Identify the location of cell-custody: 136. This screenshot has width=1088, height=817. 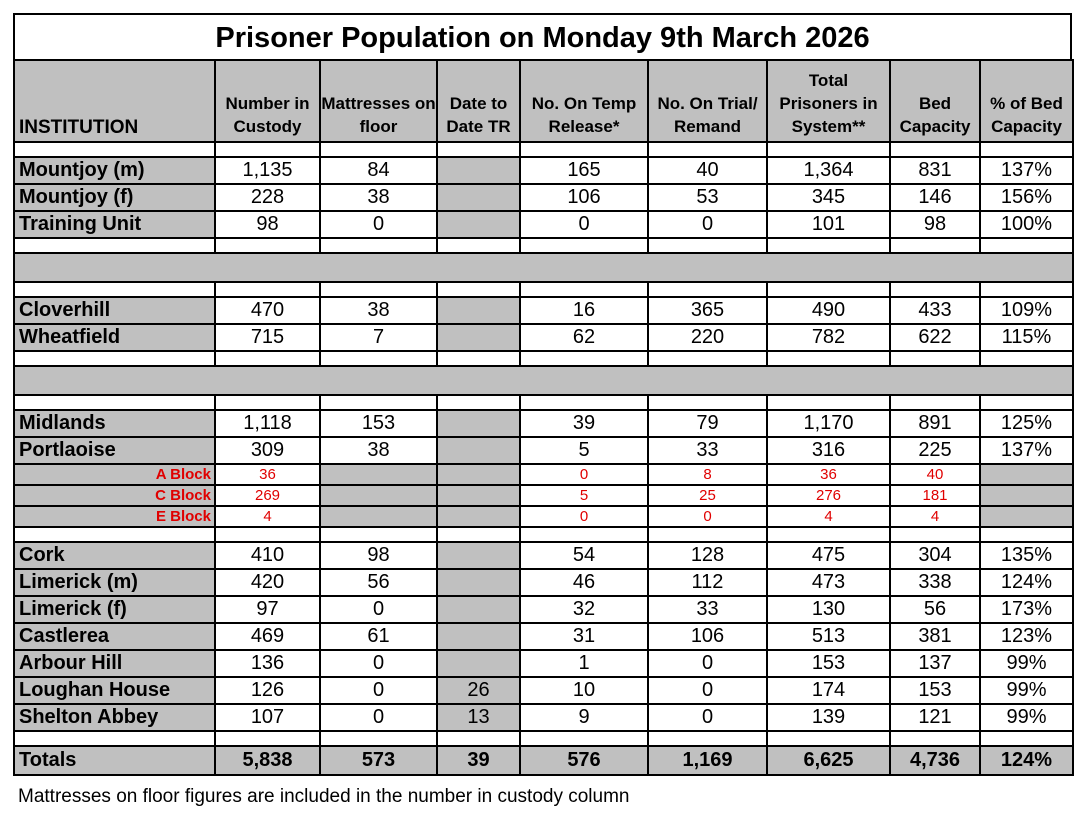
(267, 663).